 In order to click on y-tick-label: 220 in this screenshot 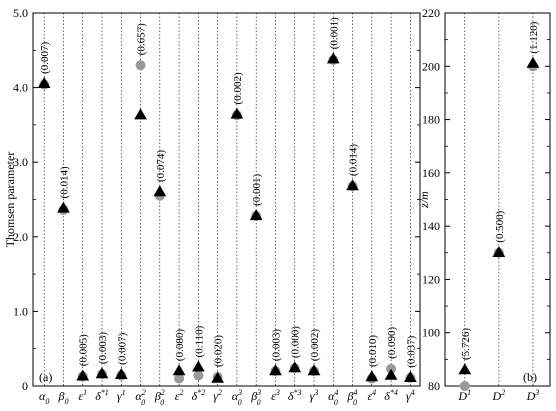, I will do `click(431, 13)`.